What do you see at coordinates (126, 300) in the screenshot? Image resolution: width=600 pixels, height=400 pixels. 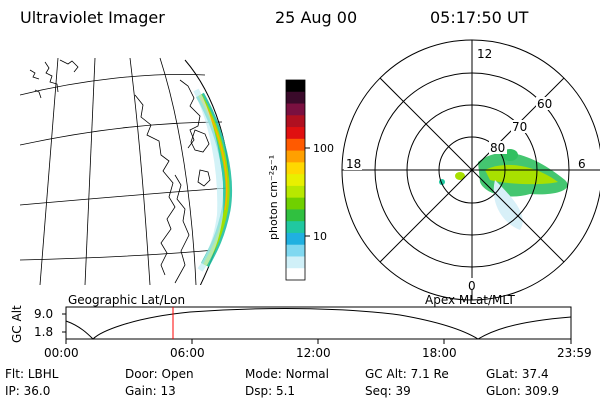 I see `timeline-left-label: Geographic Lat/Lon` at bounding box center [126, 300].